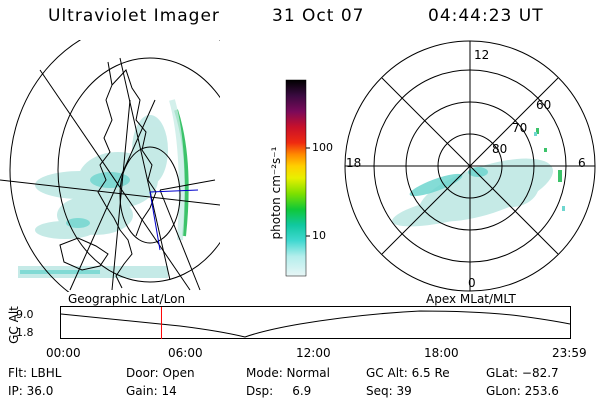  Describe the element at coordinates (127, 299) in the screenshot. I see `left-panel-caption: Geographic Lat/Lon` at that location.